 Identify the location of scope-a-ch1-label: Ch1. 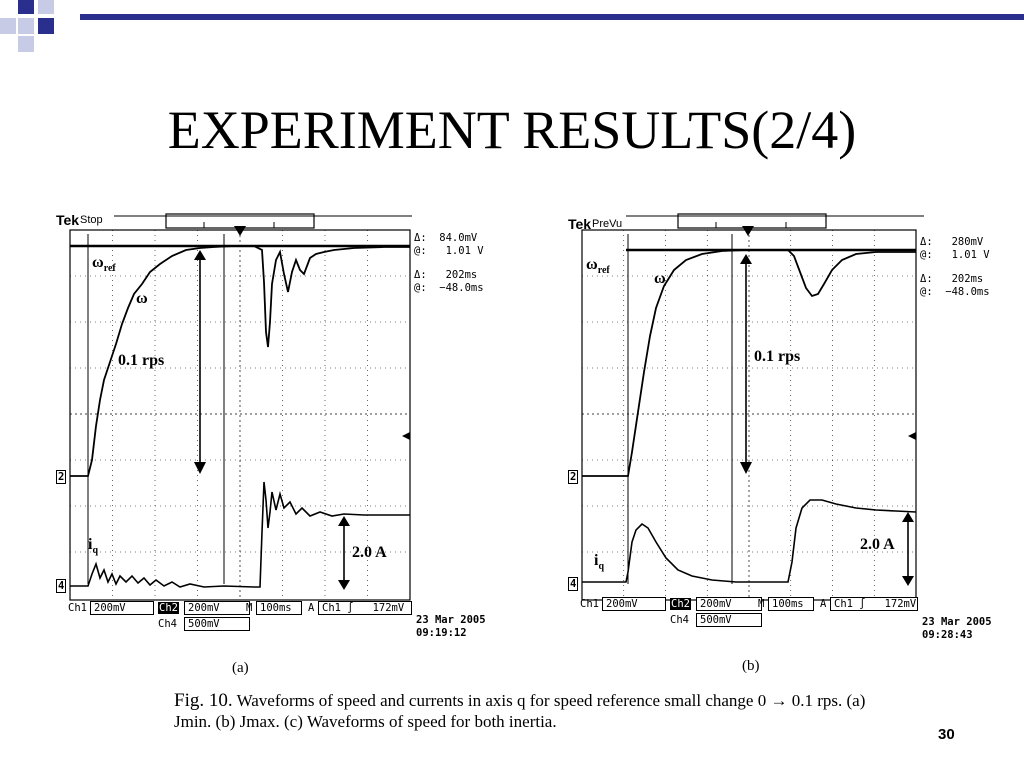
(77, 608).